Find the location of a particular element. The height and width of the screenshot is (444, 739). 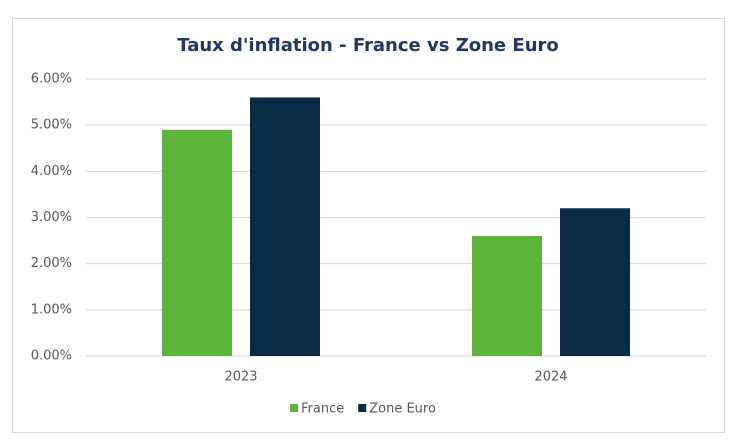

y-tick-label: 5.00% is located at coordinates (51, 125).